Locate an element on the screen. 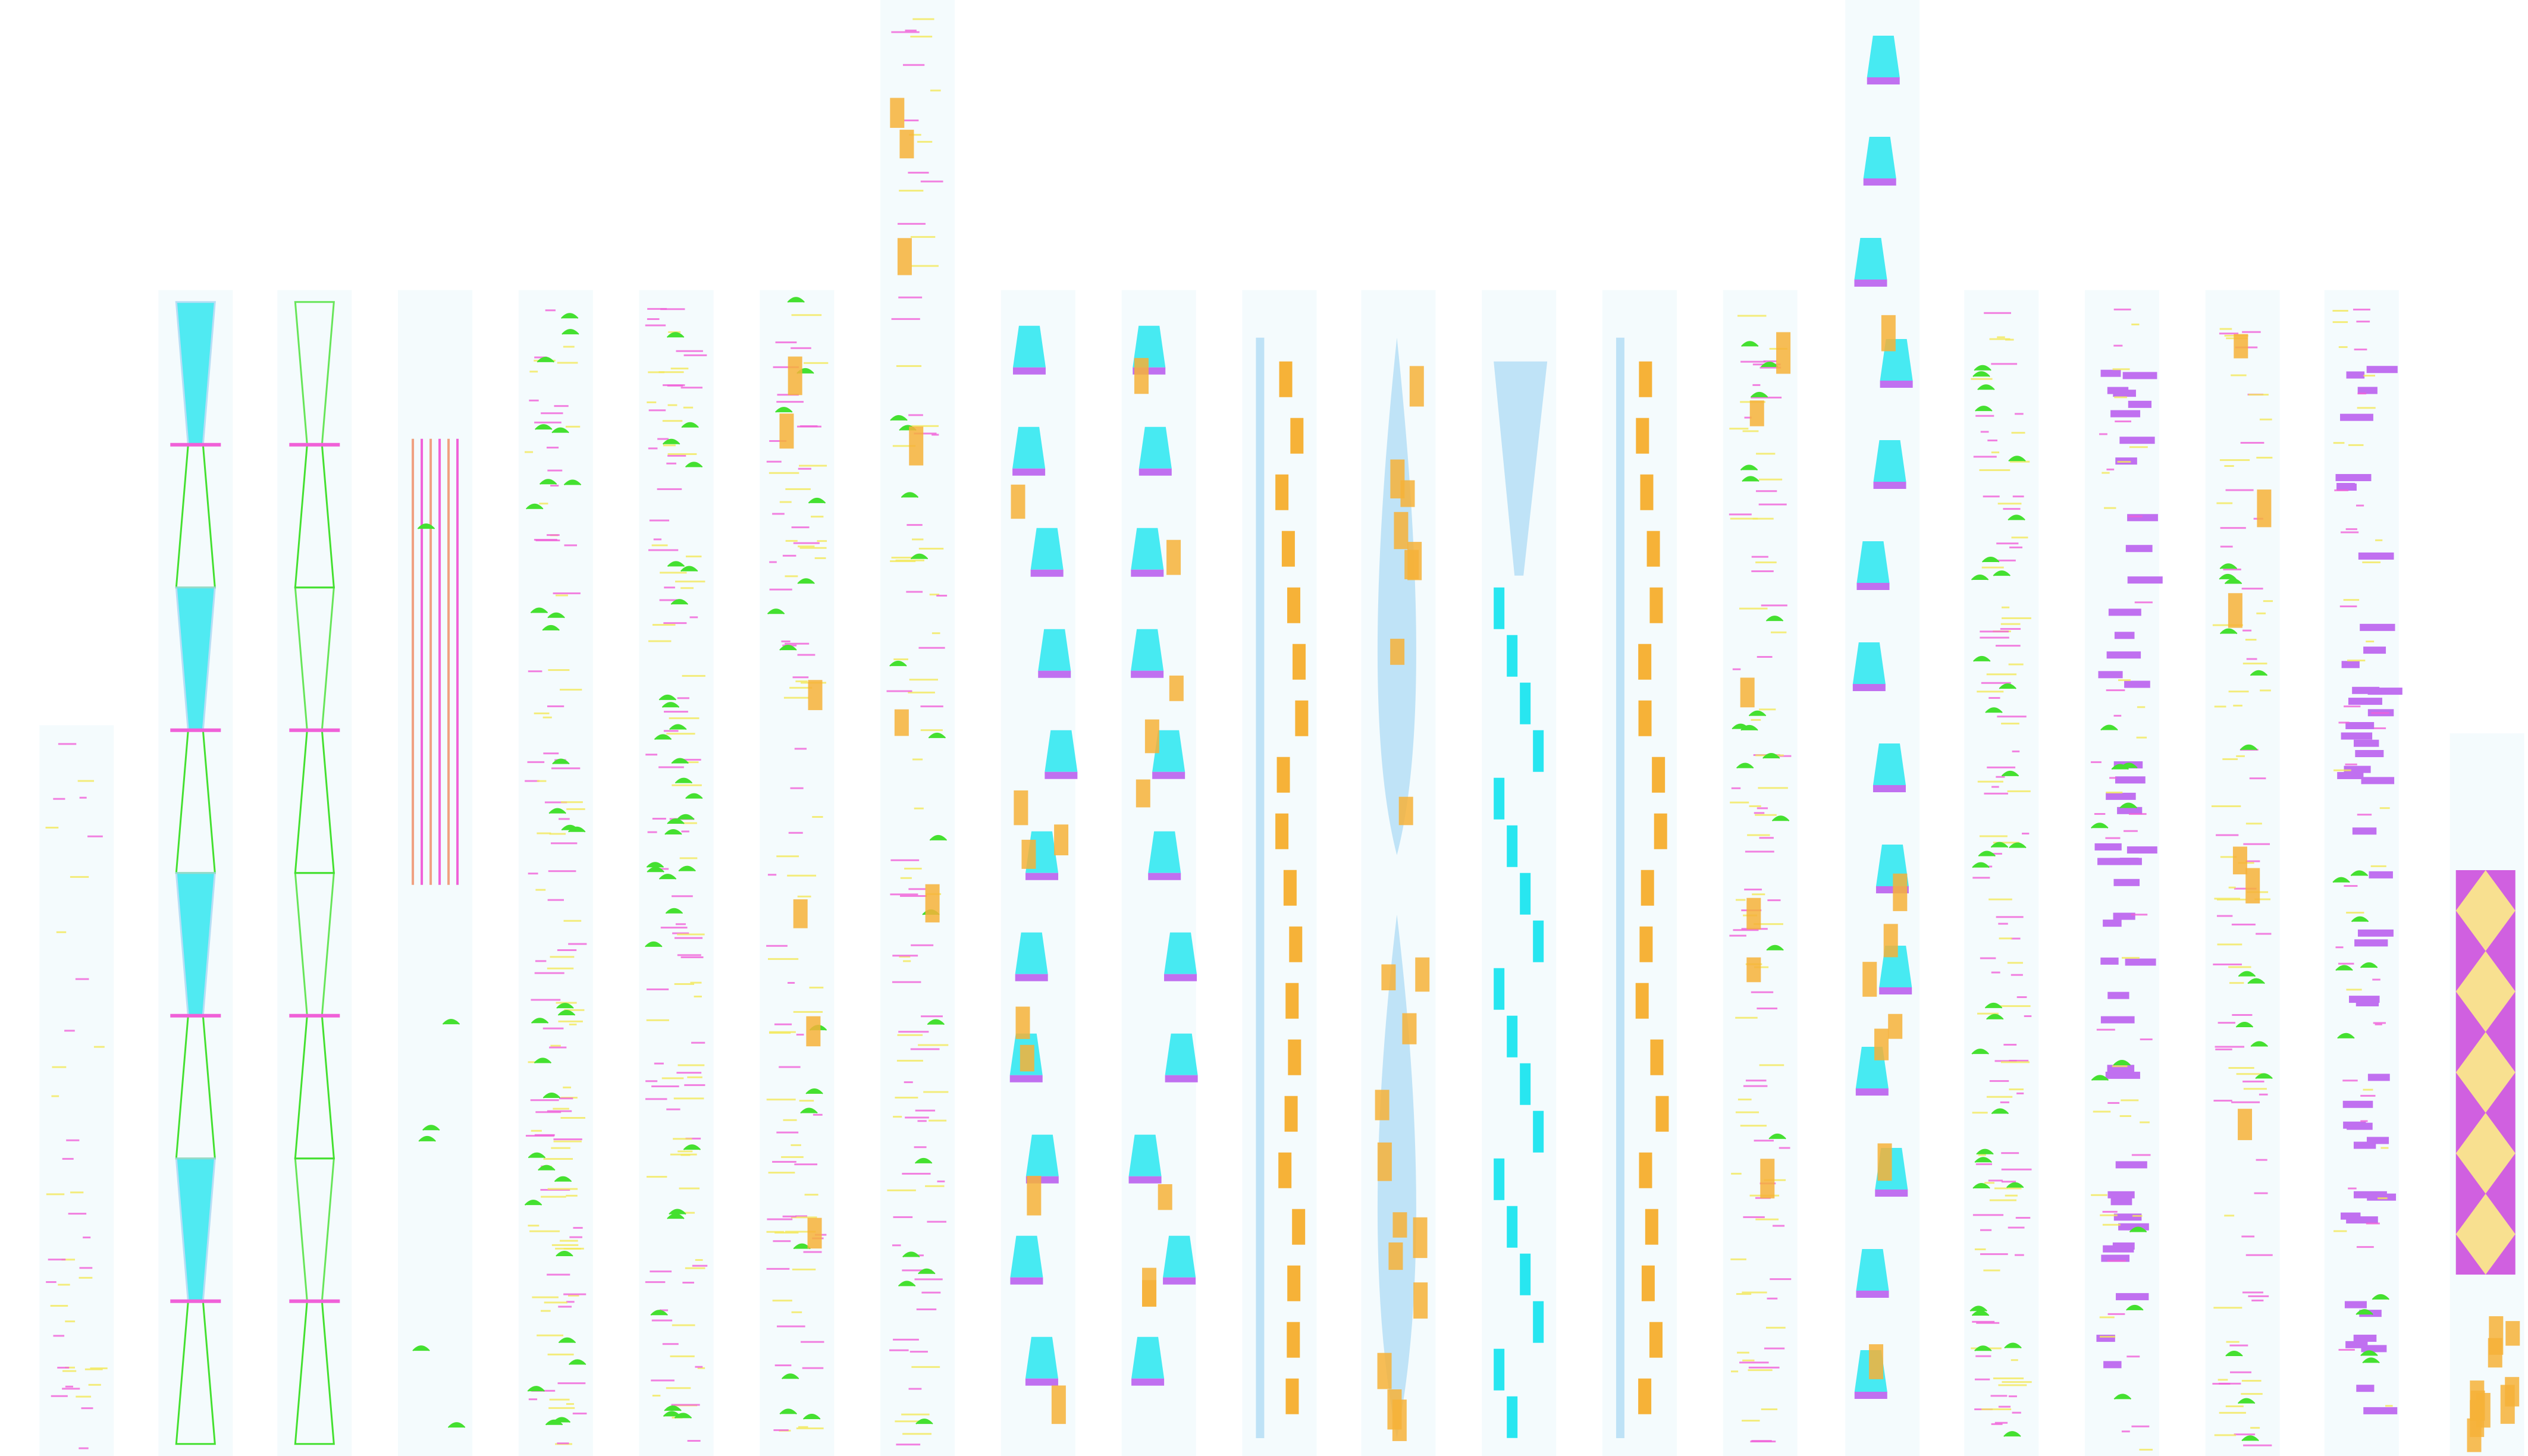 The image size is (2528, 1456). step is located at coordinates (1525, 1274).